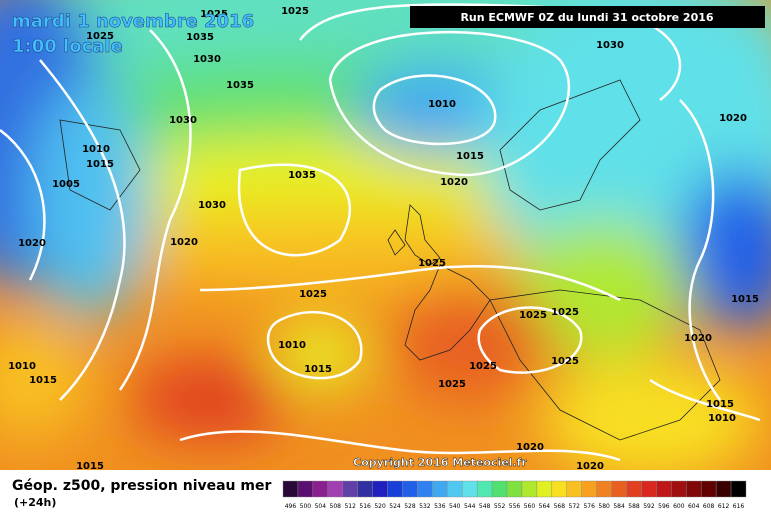 The height and width of the screenshot is (515, 771). What do you see at coordinates (649, 506) in the screenshot?
I see `scale-label: 592` at bounding box center [649, 506].